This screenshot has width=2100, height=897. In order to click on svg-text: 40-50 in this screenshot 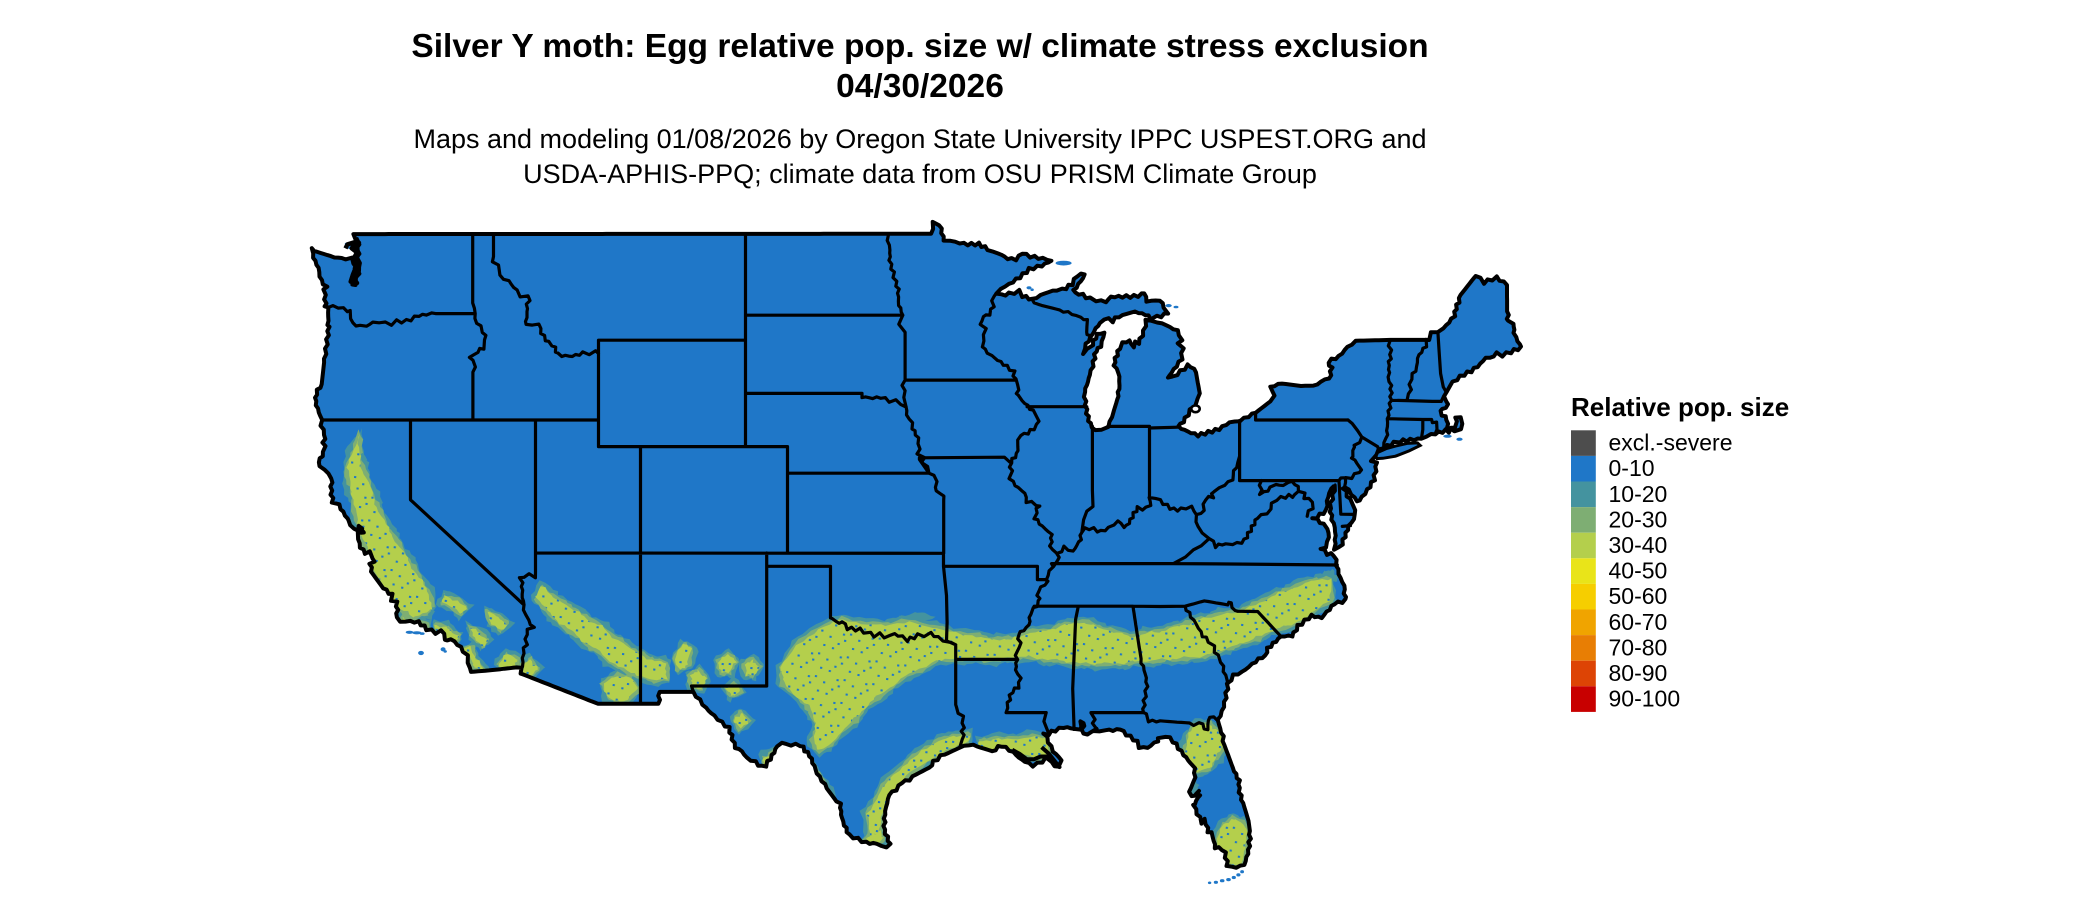, I will do `click(1638, 571)`.